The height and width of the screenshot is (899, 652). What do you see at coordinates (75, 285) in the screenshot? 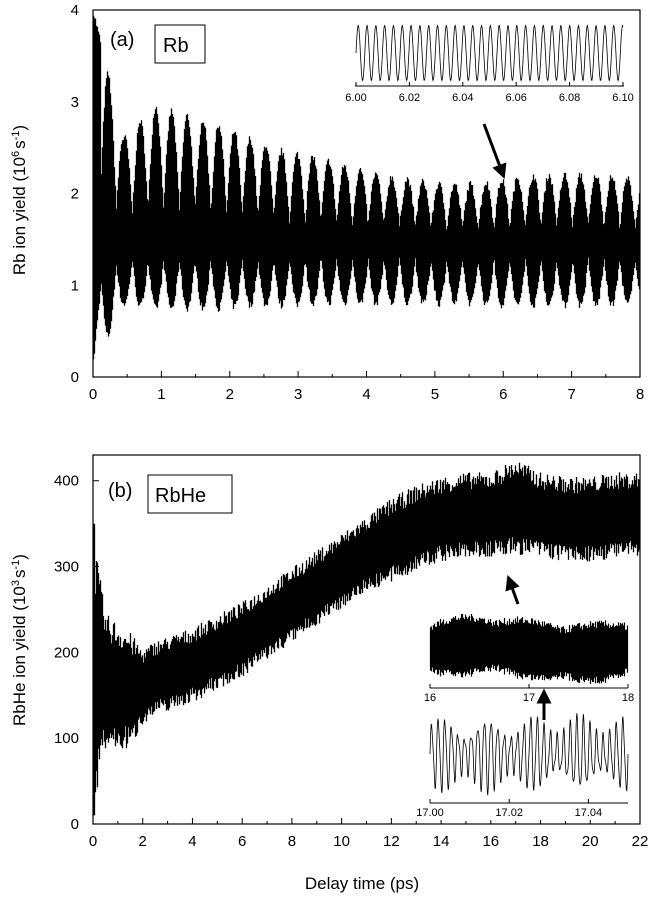
I see `panel-a-y-tick-label: 1` at bounding box center [75, 285].